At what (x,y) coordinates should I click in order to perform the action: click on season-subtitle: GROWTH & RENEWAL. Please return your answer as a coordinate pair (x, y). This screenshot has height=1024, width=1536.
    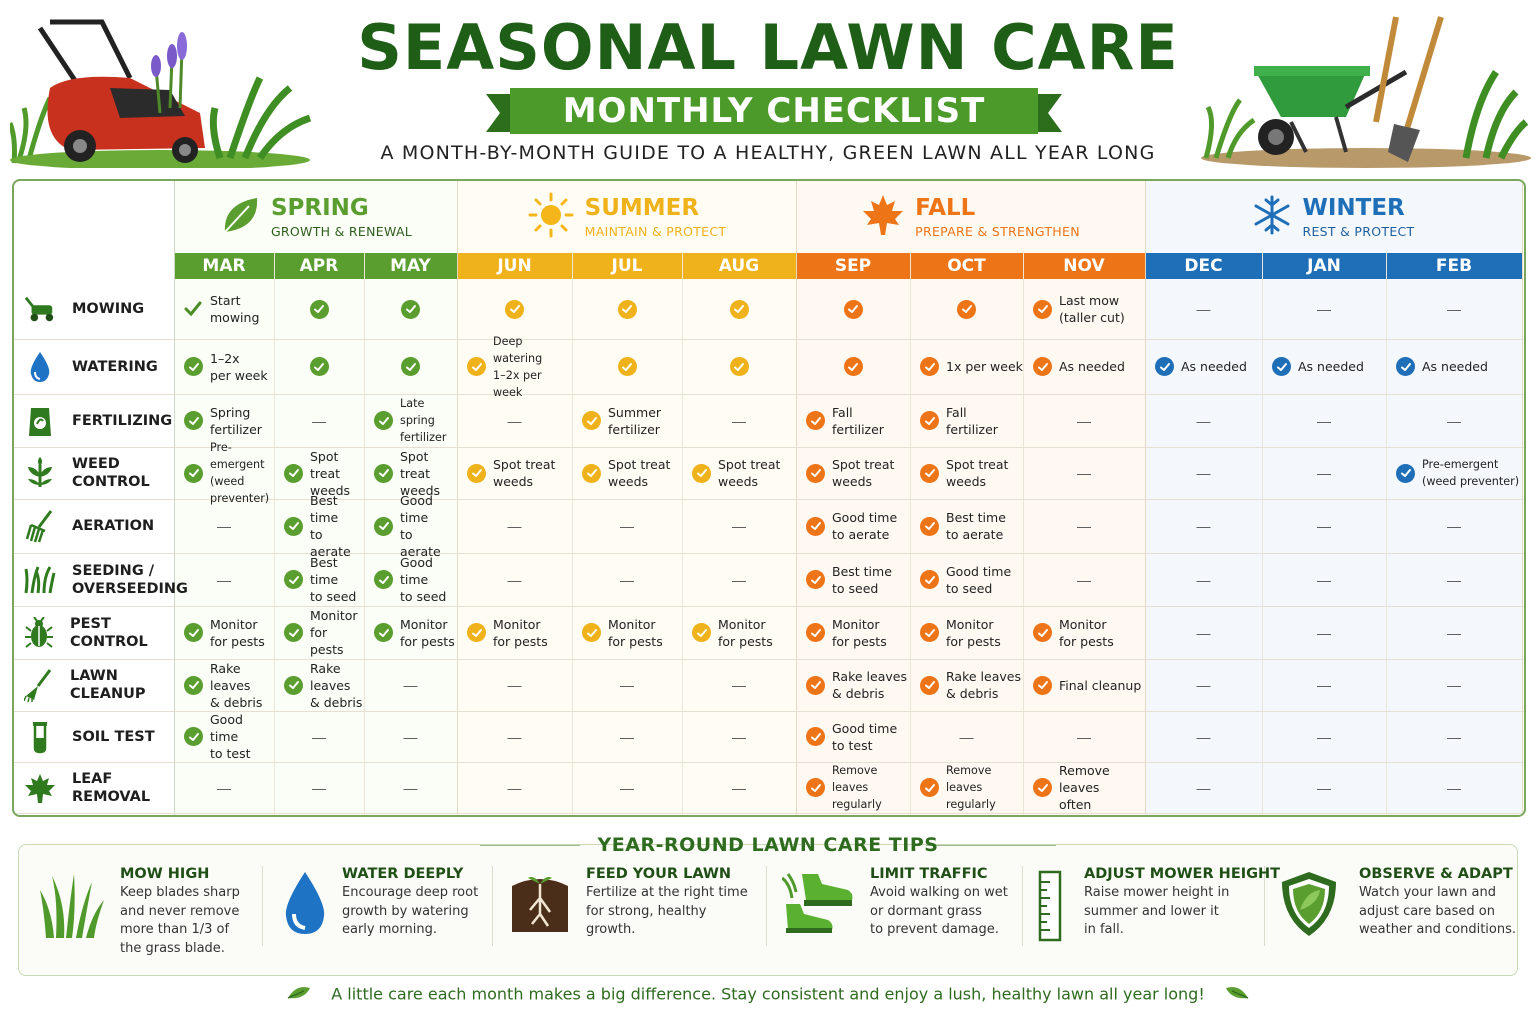
    Looking at the image, I should click on (341, 231).